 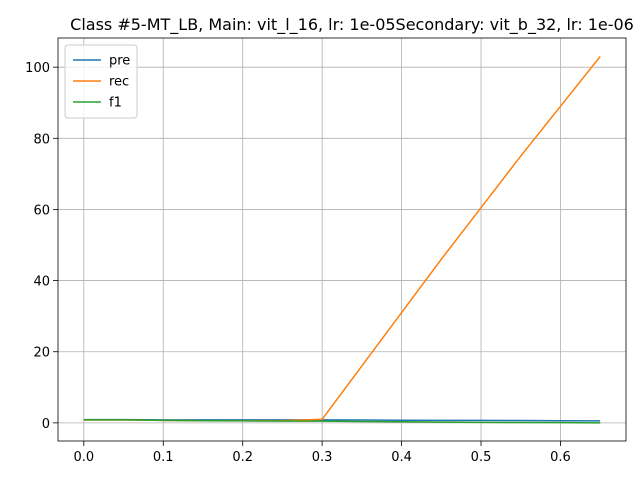 What do you see at coordinates (163, 457) in the screenshot?
I see `x-tick-label: 0.1` at bounding box center [163, 457].